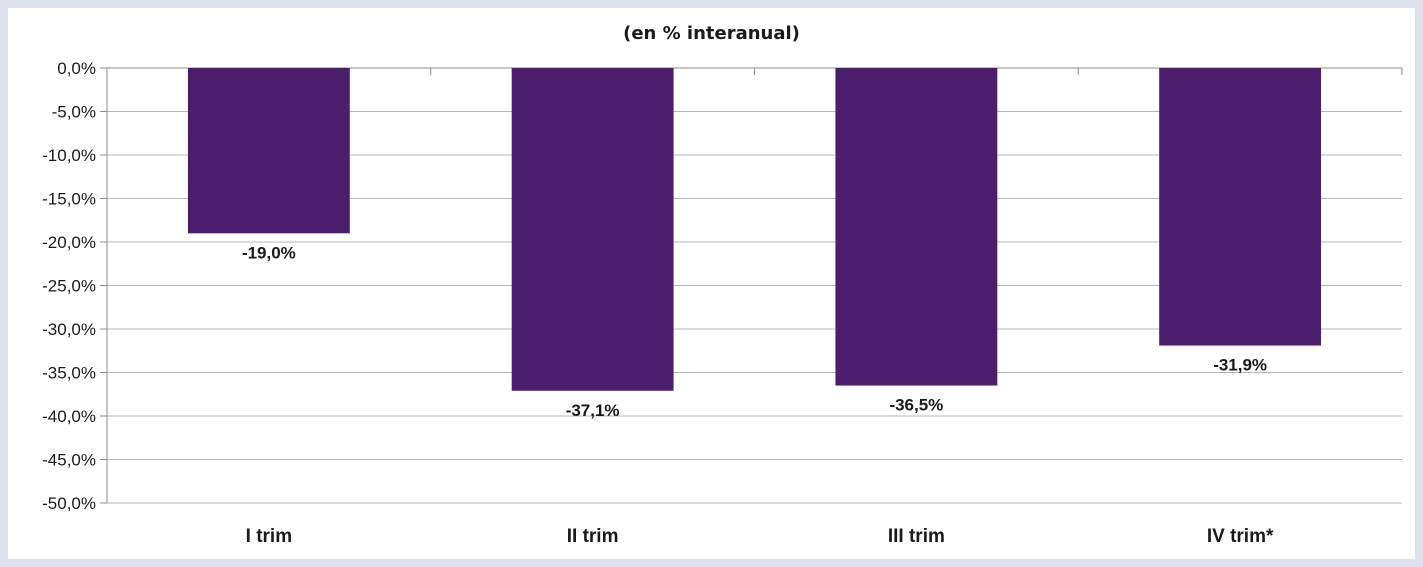  I want to click on y-tick-label: -45,0%, so click(69, 460).